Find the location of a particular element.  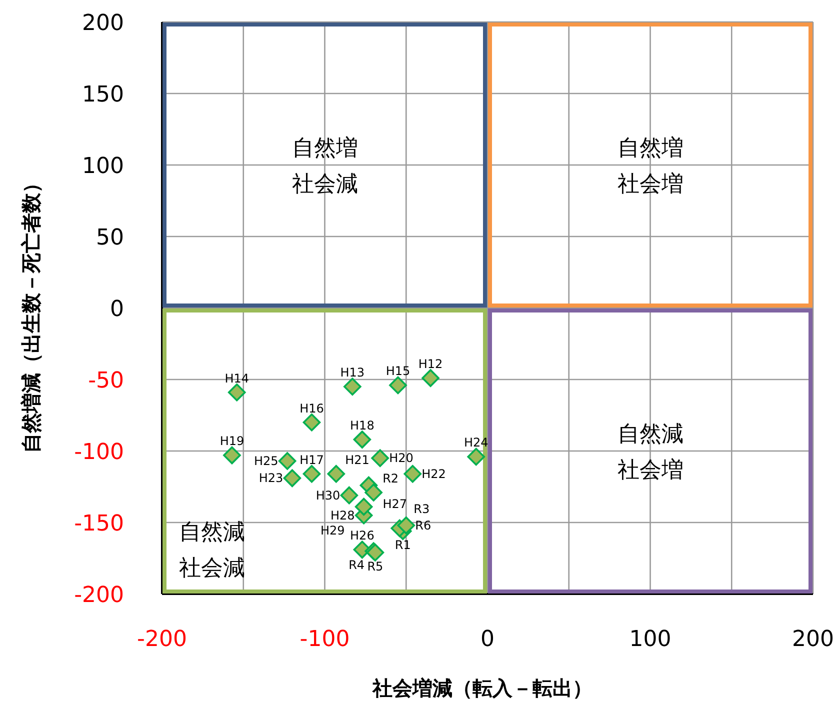

data-label: H14 is located at coordinates (237, 378).